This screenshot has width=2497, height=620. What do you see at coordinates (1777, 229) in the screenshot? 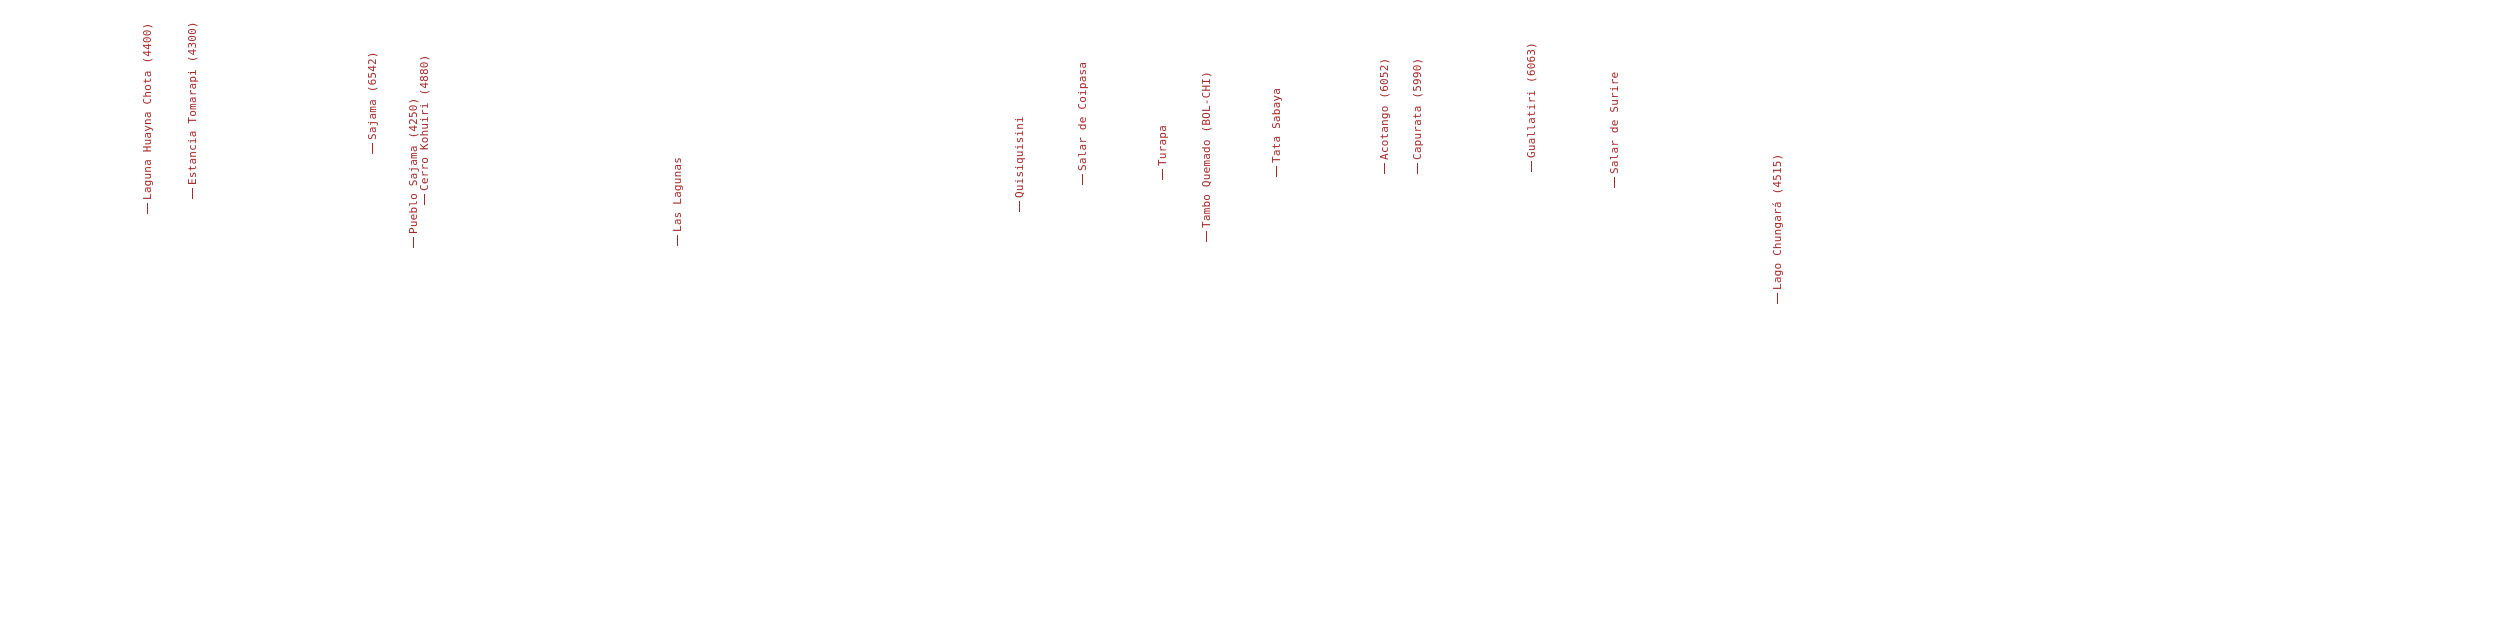
I see `place-label-lago-chungara: Lago Chungará (4515)` at bounding box center [1777, 229].